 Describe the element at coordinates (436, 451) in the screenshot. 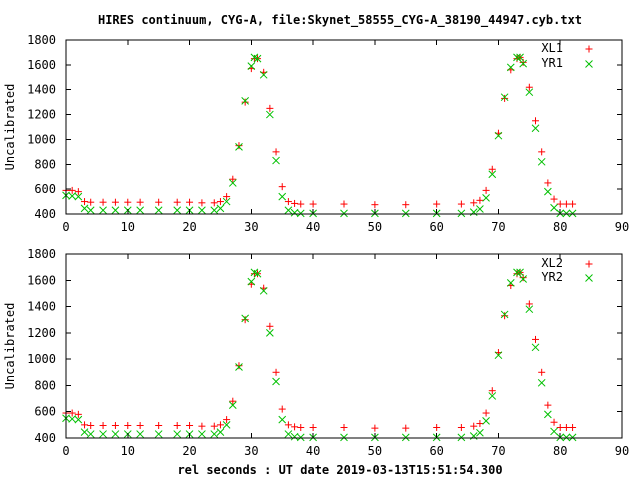

I see `x-tick-label-6: 60` at that location.